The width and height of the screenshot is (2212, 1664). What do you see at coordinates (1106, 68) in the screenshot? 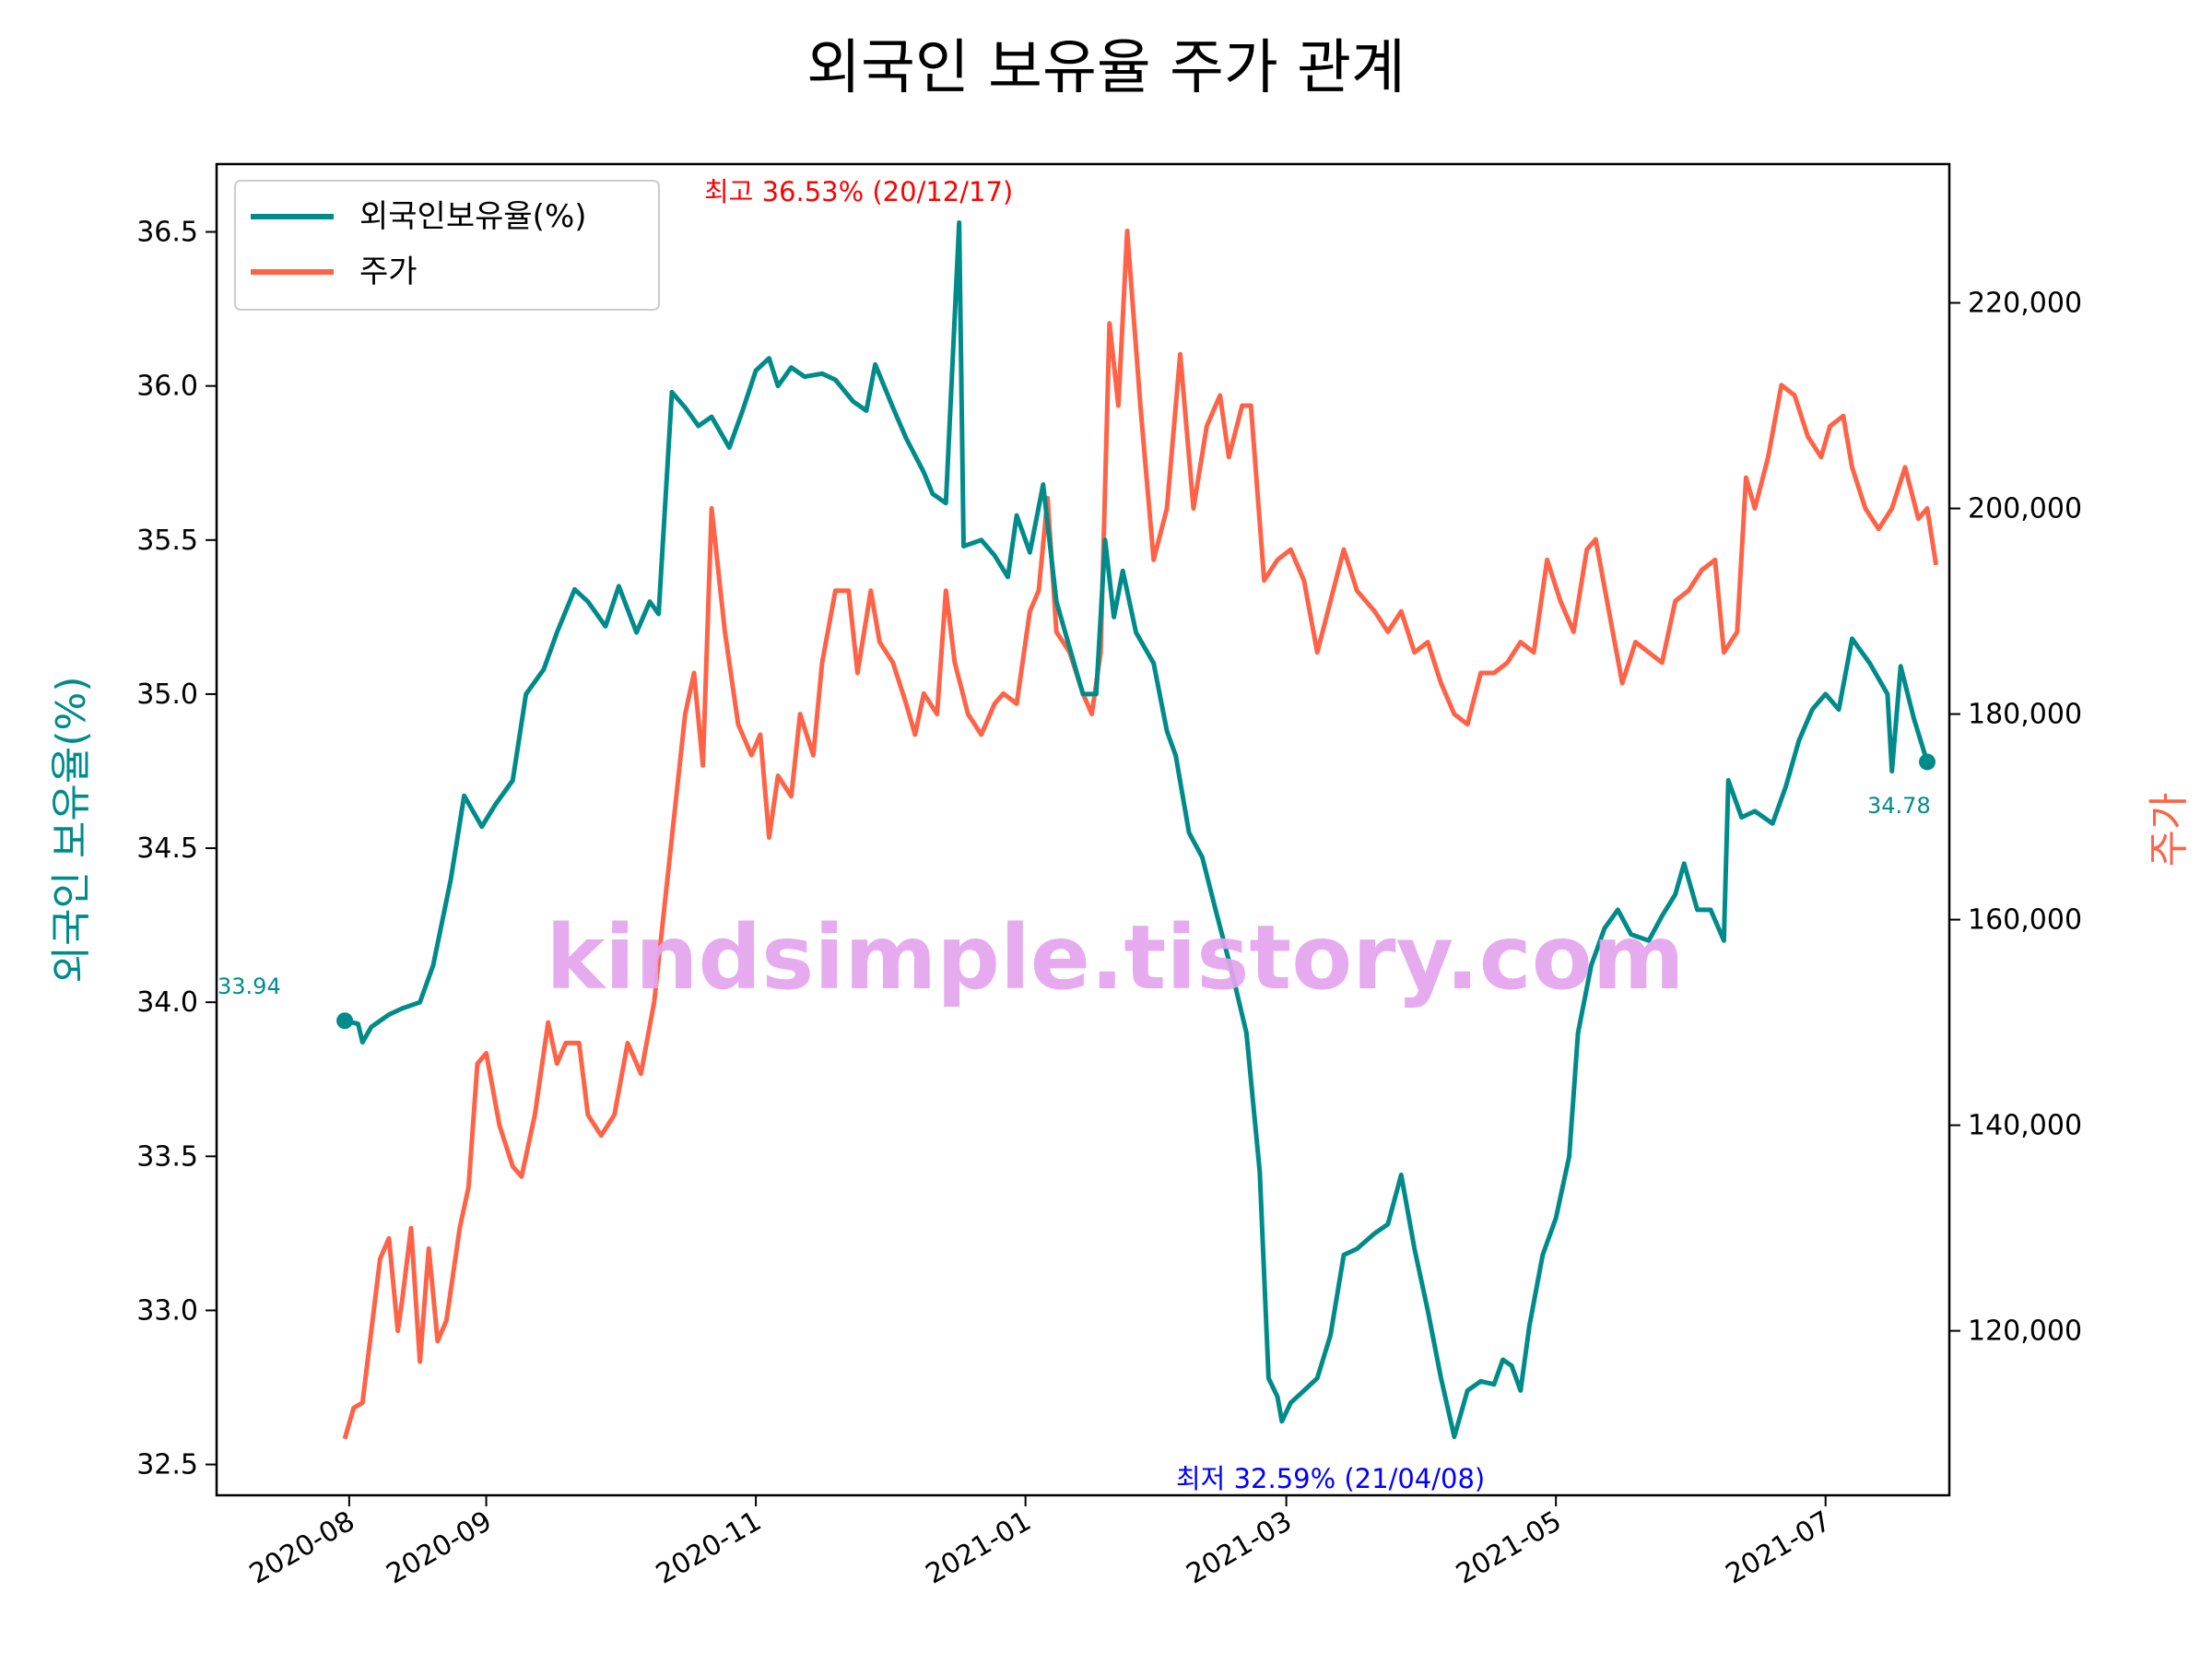
I see `chart-title: 외국인 보유율 주가 관계` at bounding box center [1106, 68].